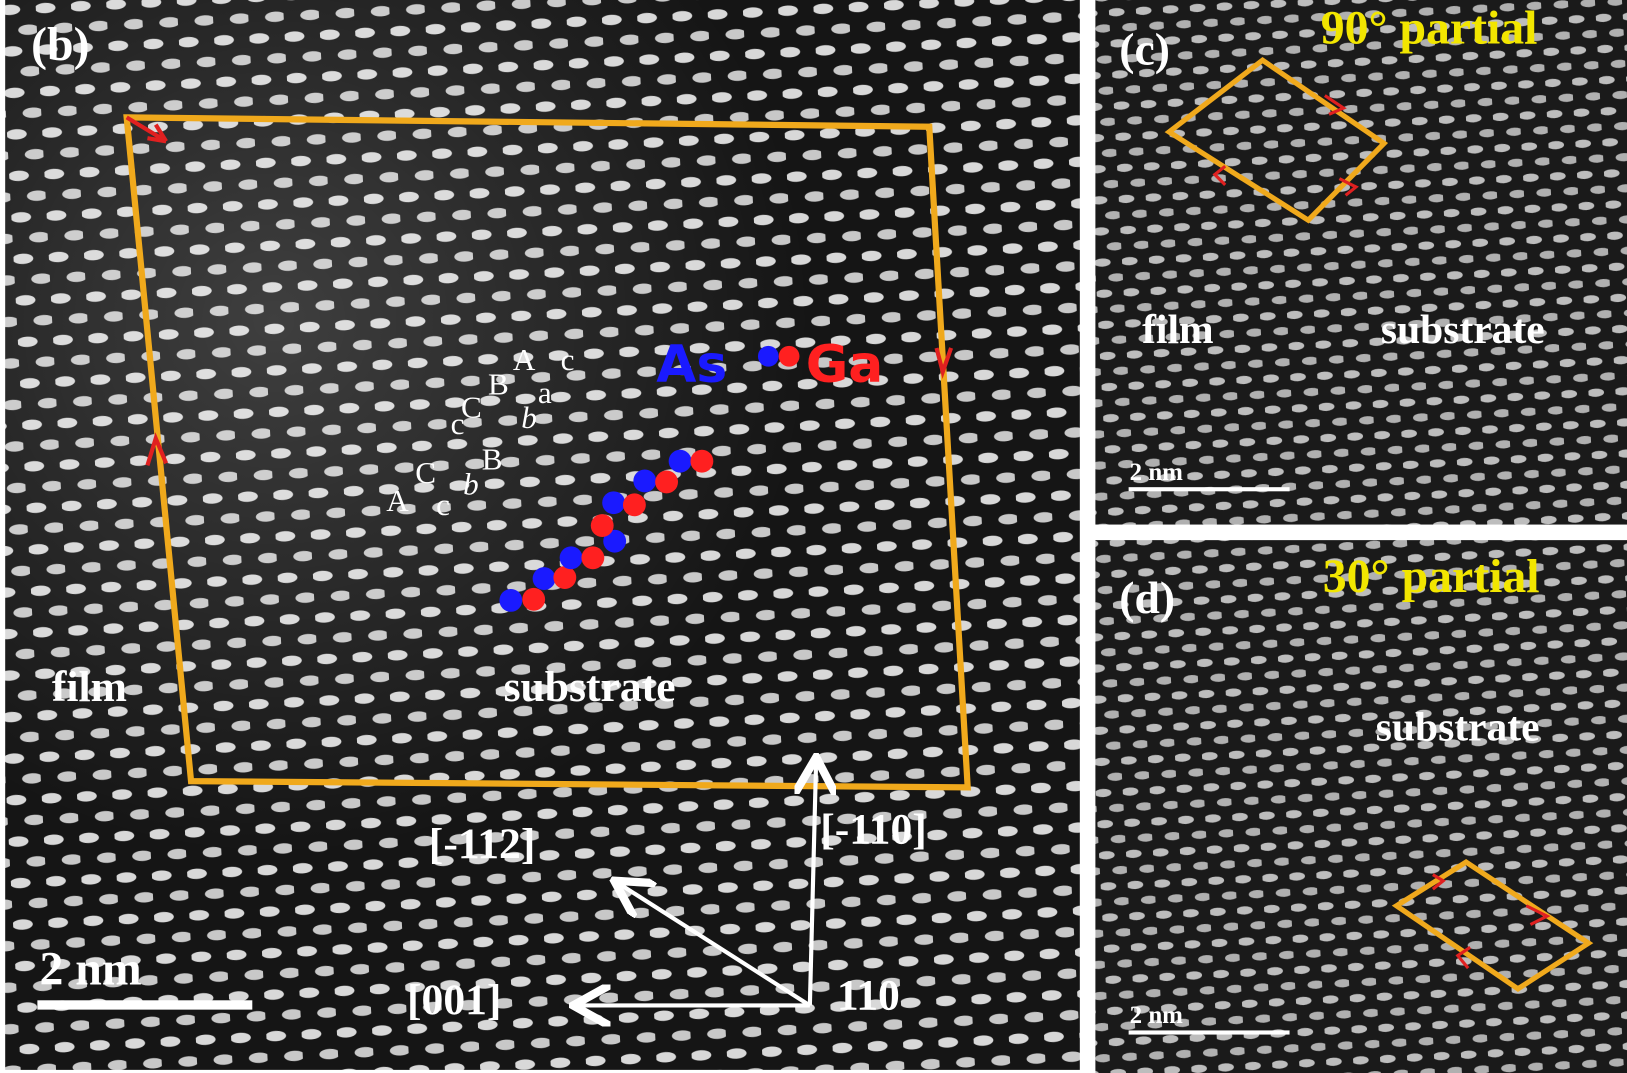  Describe the element at coordinates (845, 365) in the screenshot. I see `legend-label: Ga` at that location.